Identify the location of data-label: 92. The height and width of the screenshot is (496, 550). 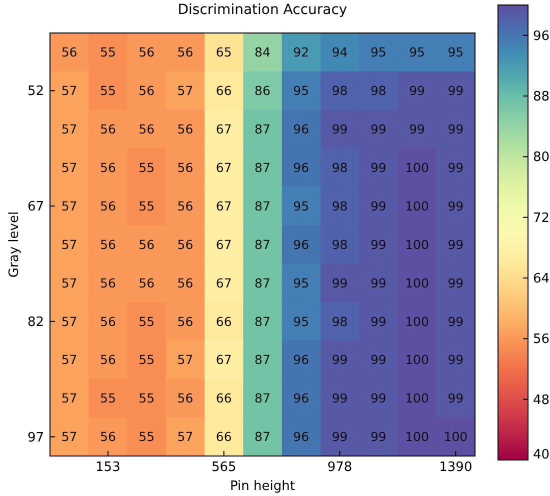
(301, 52).